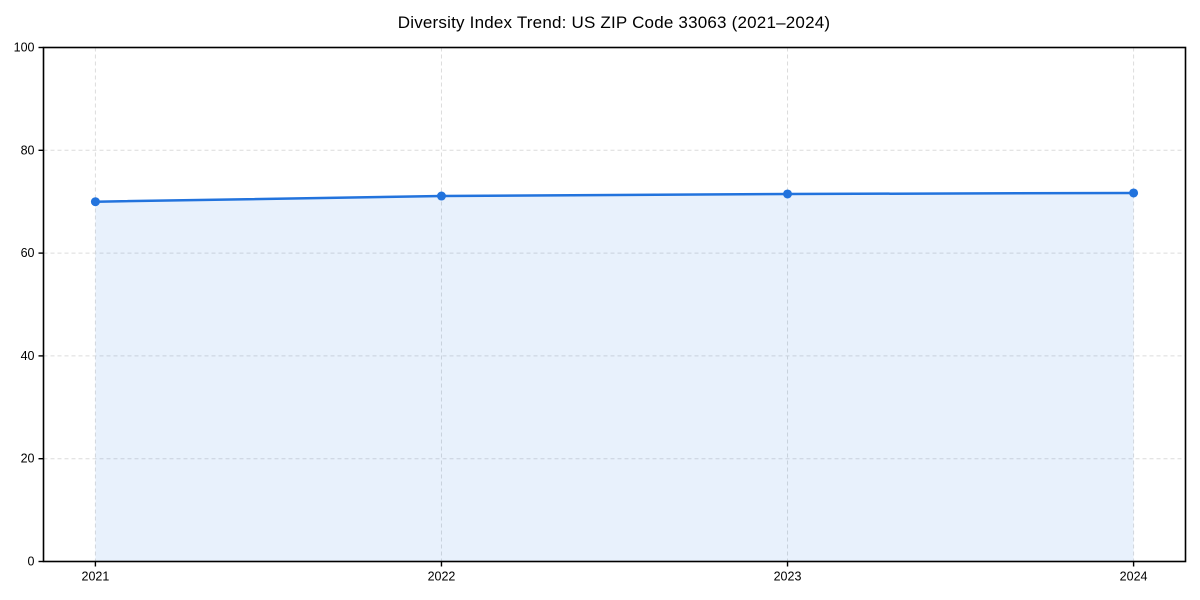 Image resolution: width=1200 pixels, height=600 pixels. I want to click on x-tick-label: 2024, so click(1134, 576).